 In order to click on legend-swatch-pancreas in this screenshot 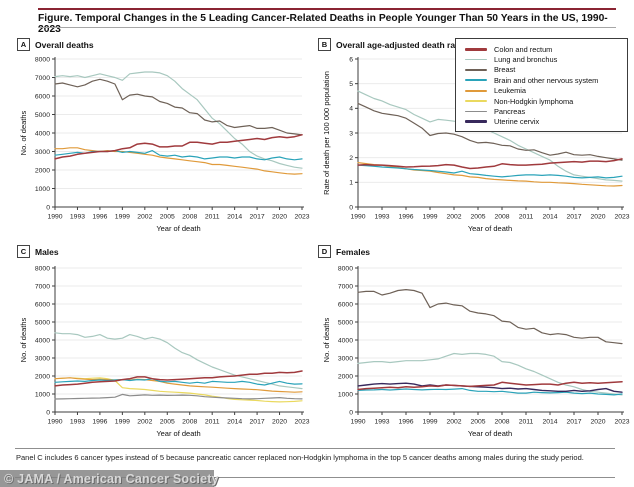, I will do `click(476, 111)`.